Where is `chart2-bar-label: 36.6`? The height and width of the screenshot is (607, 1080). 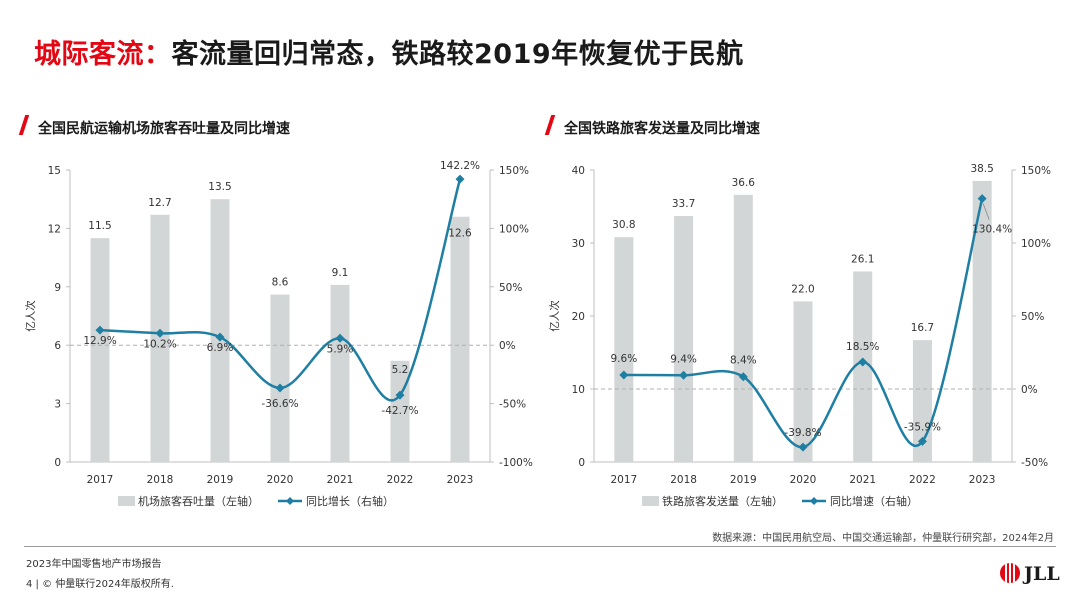 chart2-bar-label: 36.6 is located at coordinates (744, 183).